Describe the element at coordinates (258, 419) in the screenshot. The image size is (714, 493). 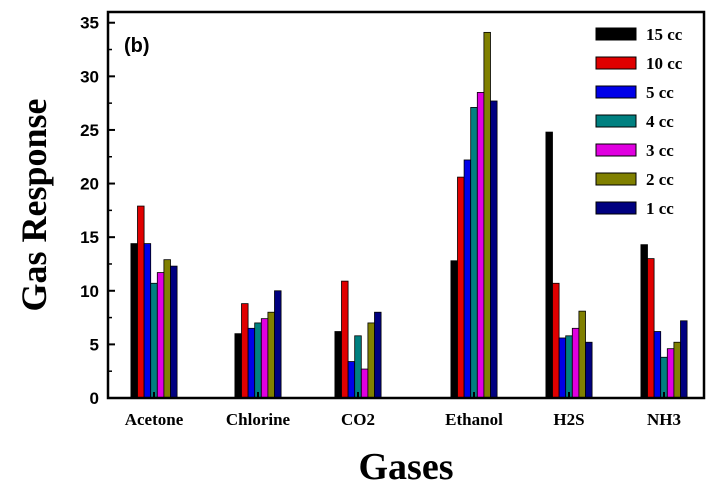
I see `x-tick-label: Chlorine` at that location.